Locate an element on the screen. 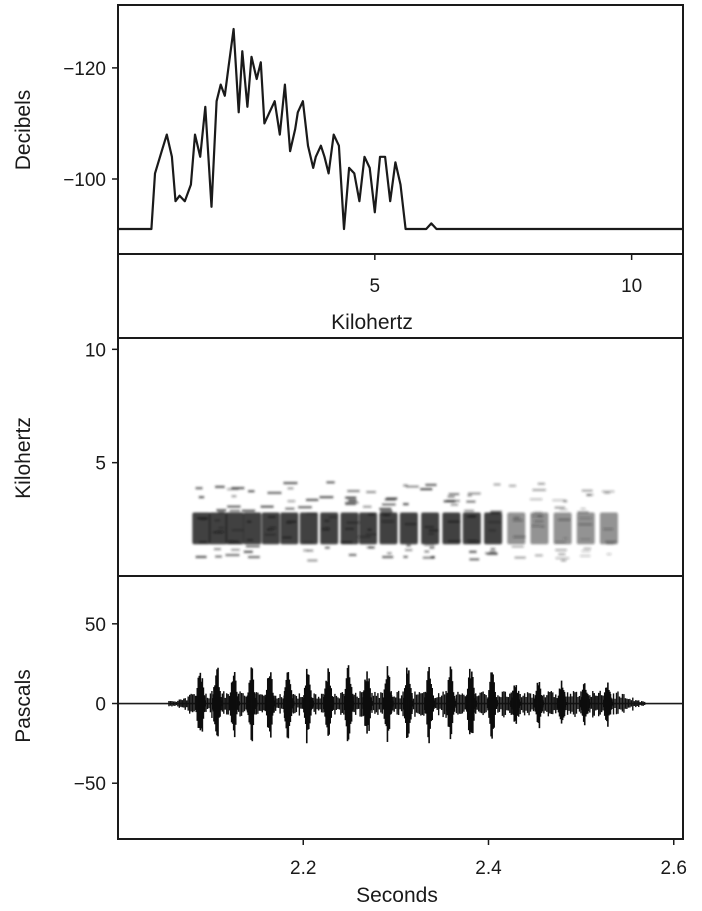 This screenshot has height=911, width=702. waveform-y-tick-label: 0 is located at coordinates (100, 705).